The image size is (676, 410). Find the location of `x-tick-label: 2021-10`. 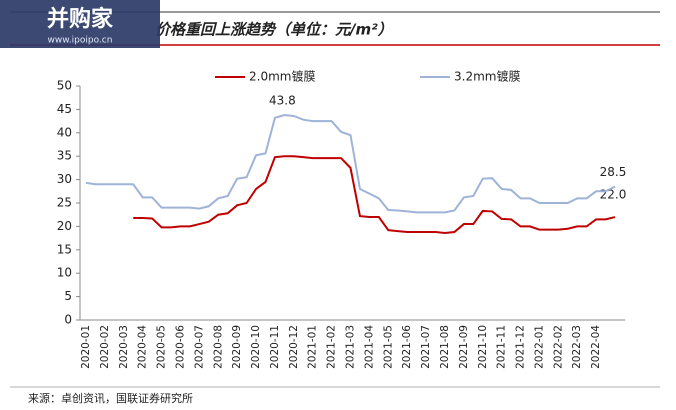

x-tick-label: 2021-10 is located at coordinates (483, 347).